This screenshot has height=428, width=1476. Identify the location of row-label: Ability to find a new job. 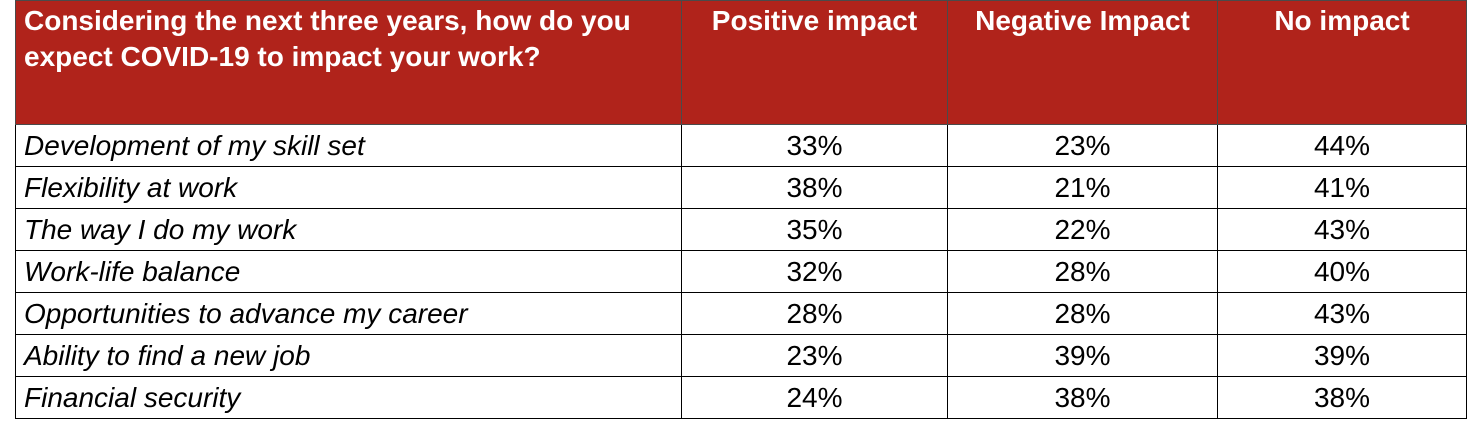
(348, 355).